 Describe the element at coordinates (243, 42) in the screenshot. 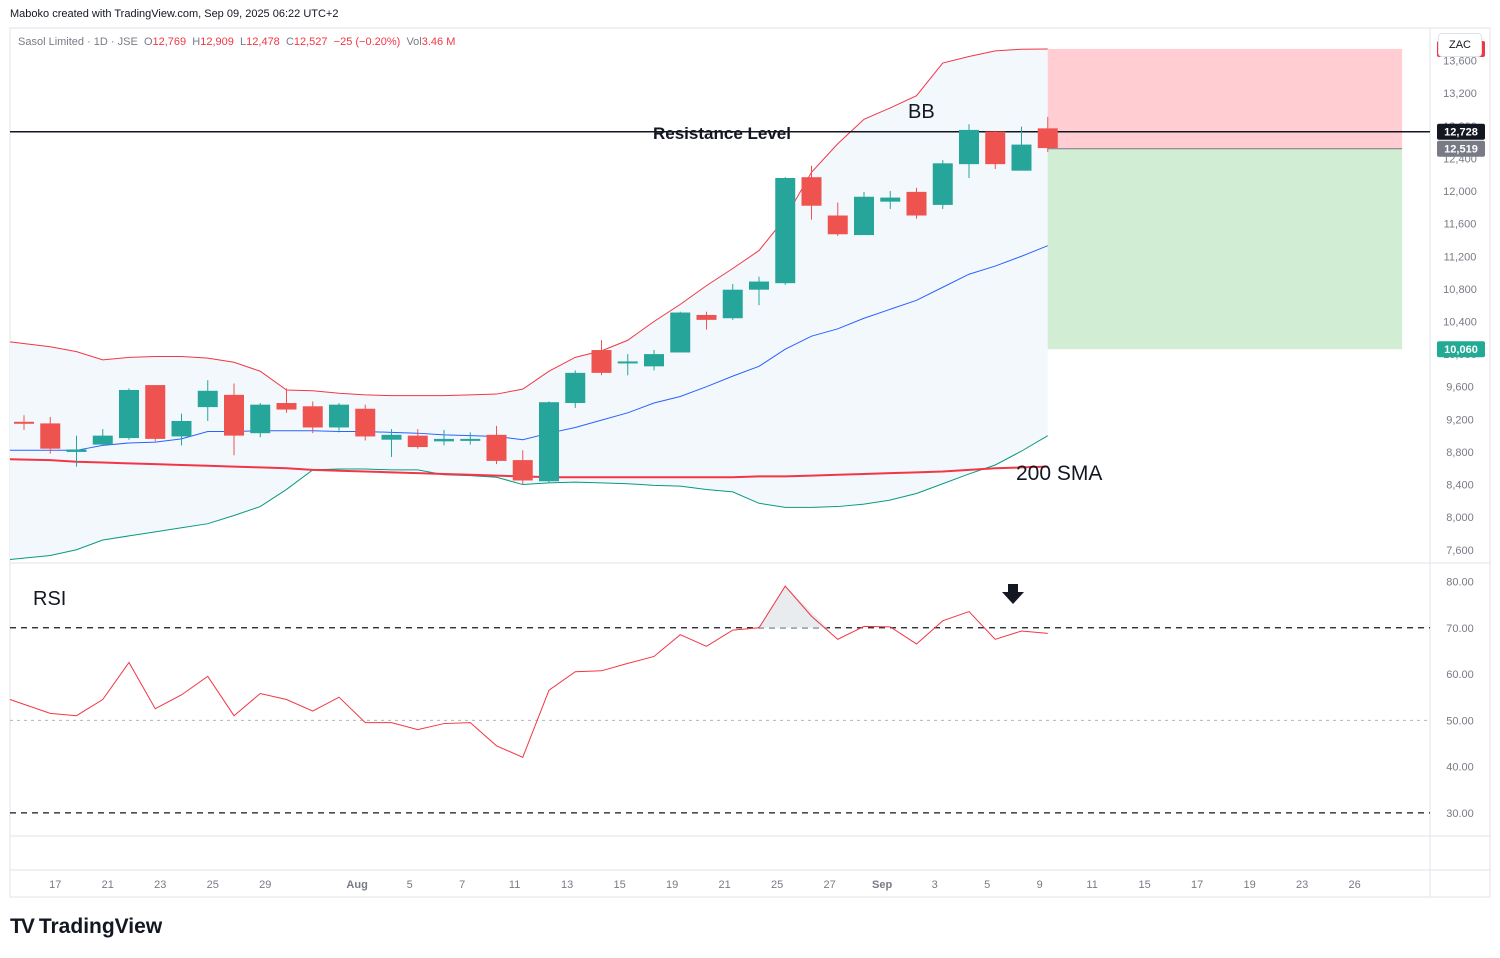

I see `low-label: L` at that location.